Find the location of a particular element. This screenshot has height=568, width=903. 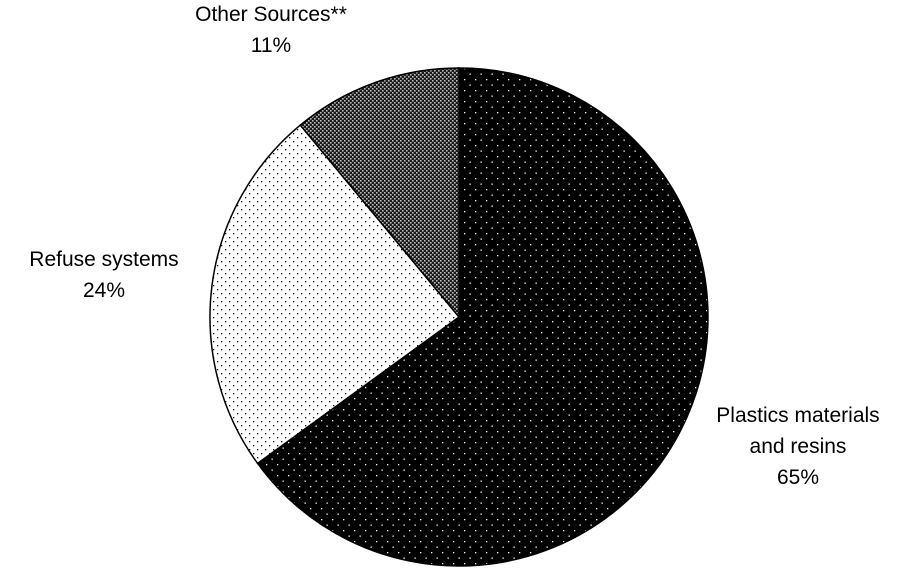

slice-label-group-3: Other Sources** 11% is located at coordinates (271, 30).